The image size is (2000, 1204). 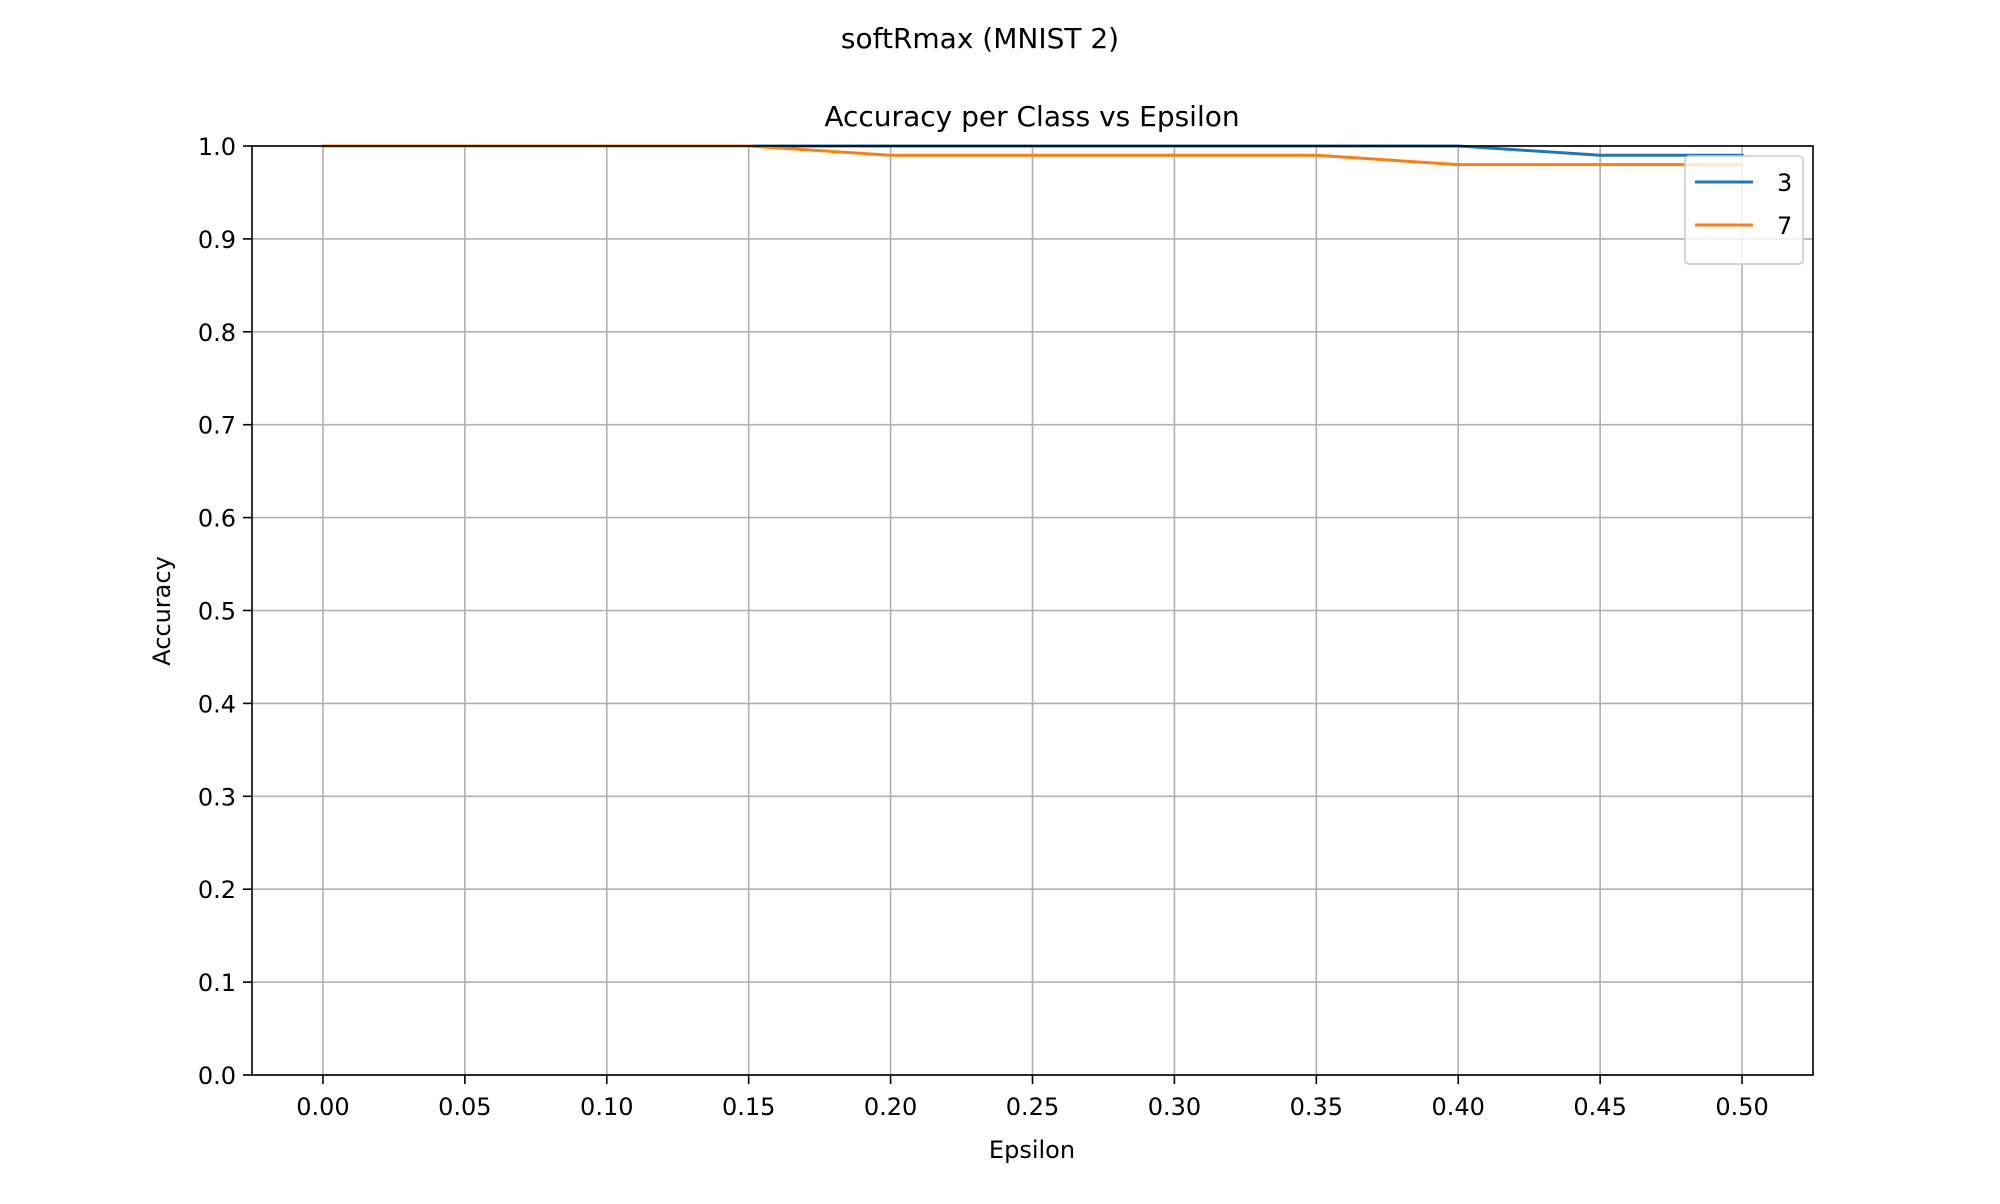 I want to click on x-axis-label: Epsilon, so click(x=1032, y=1150).